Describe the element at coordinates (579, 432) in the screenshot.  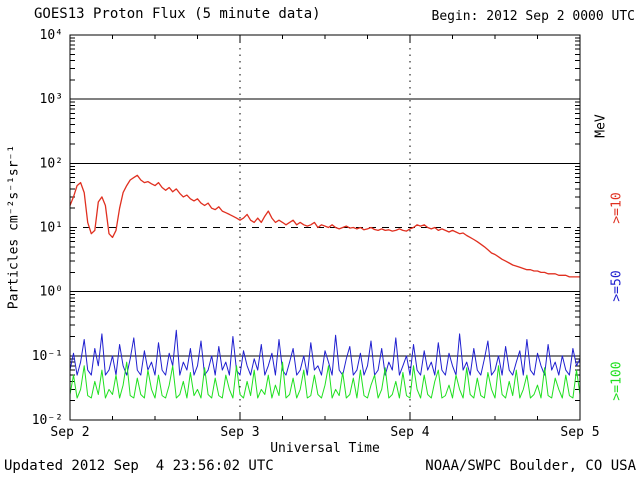
I see `x-tick-label: Sep 5` at that location.